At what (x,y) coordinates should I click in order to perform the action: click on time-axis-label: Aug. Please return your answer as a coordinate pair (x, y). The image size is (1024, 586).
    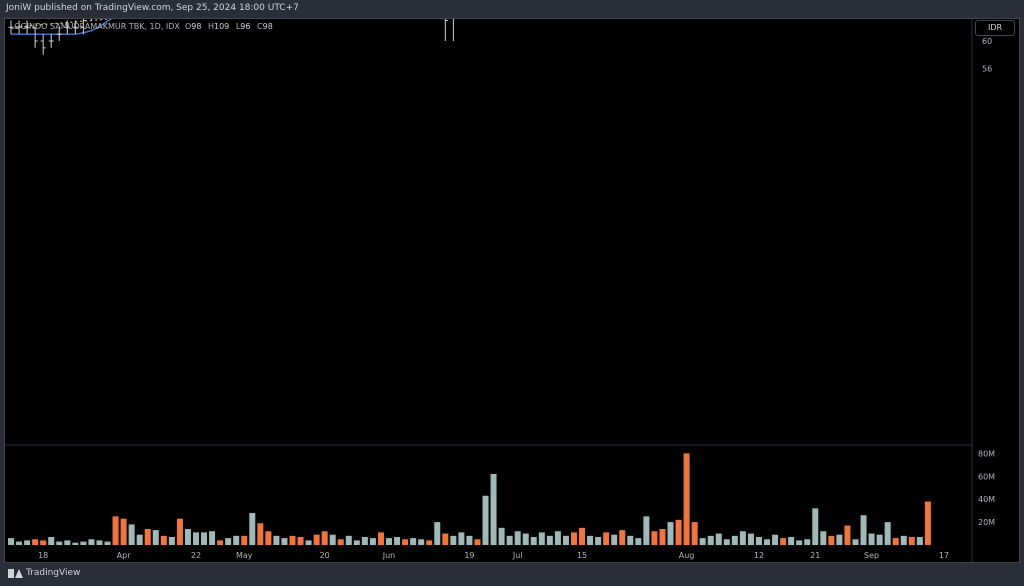
    Looking at the image, I should click on (687, 555).